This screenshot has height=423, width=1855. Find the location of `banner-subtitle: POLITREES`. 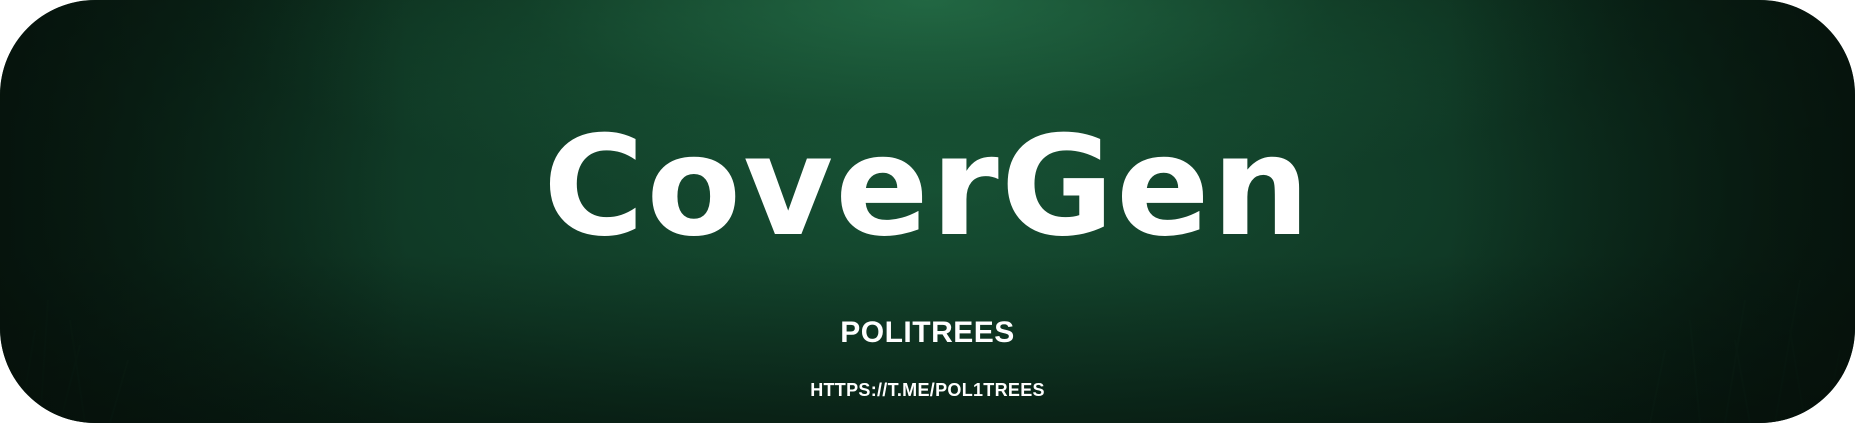

banner-subtitle: POLITREES is located at coordinates (927, 332).